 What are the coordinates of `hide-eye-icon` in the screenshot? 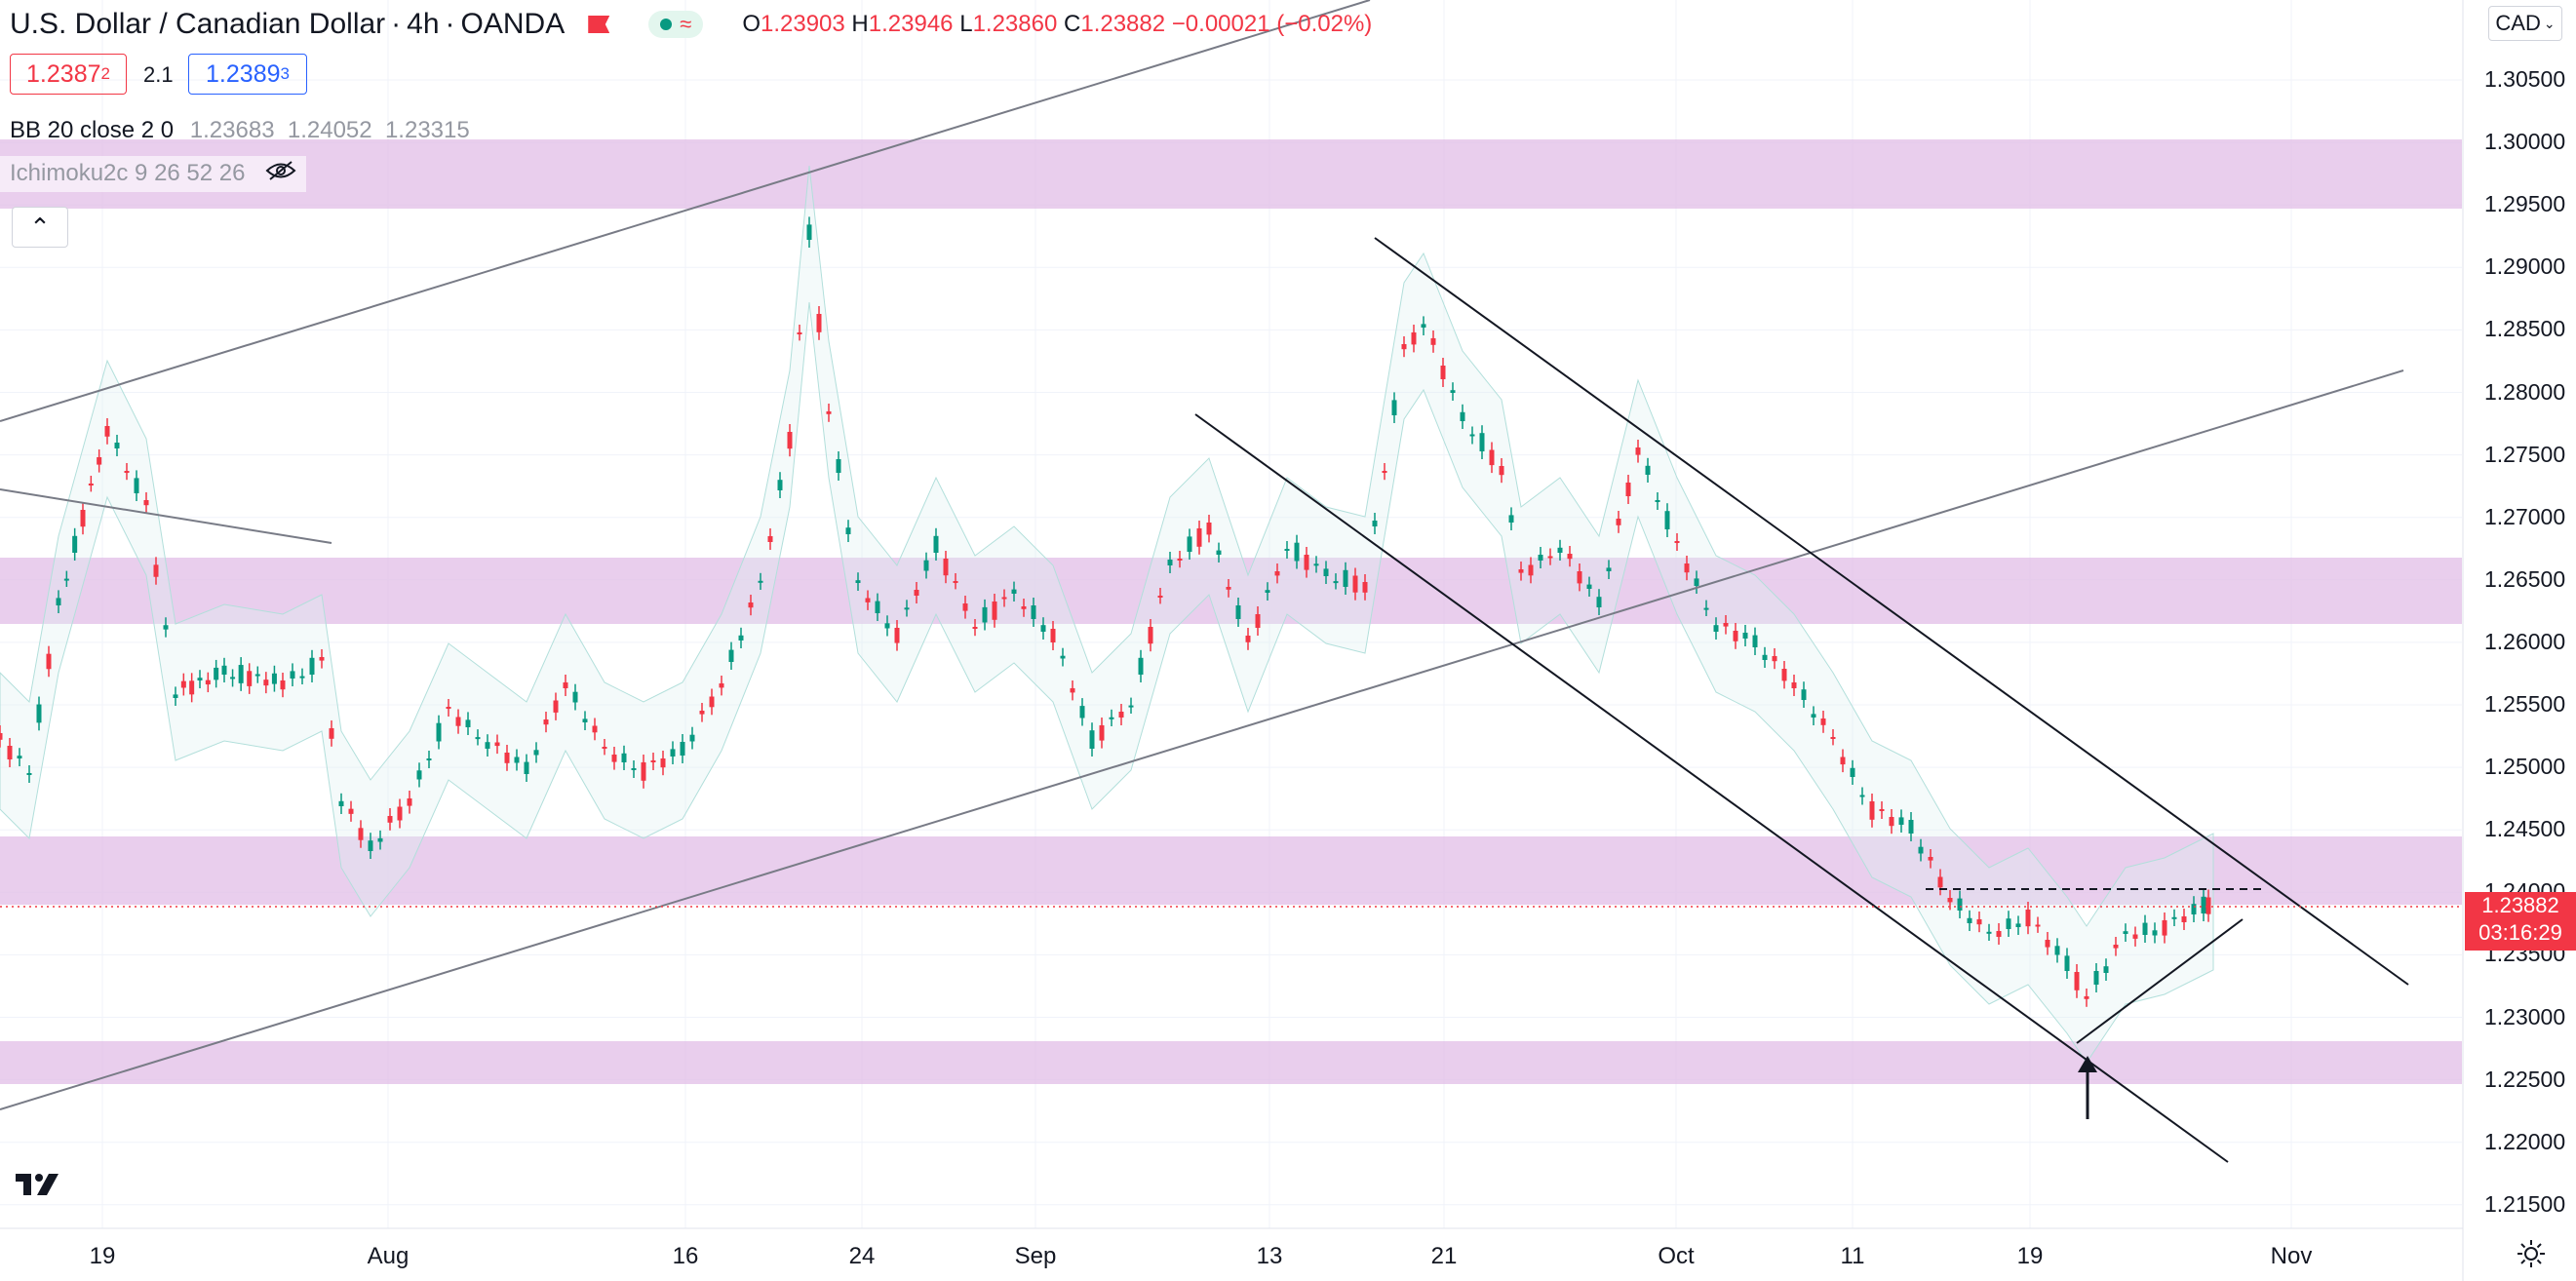 It's located at (280, 174).